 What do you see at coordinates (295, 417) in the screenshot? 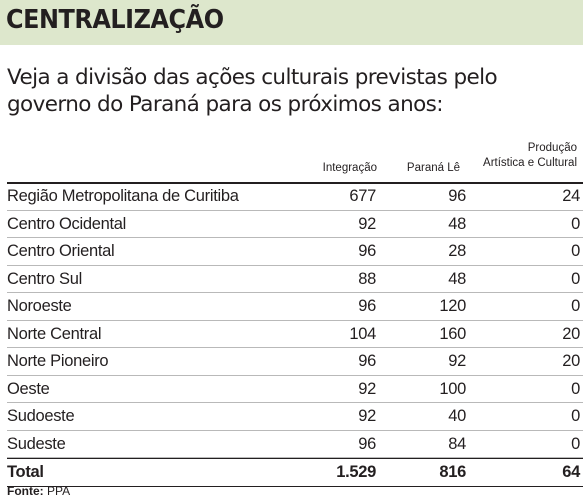
I see `table-row: Sudoeste 92 40 0` at bounding box center [295, 417].